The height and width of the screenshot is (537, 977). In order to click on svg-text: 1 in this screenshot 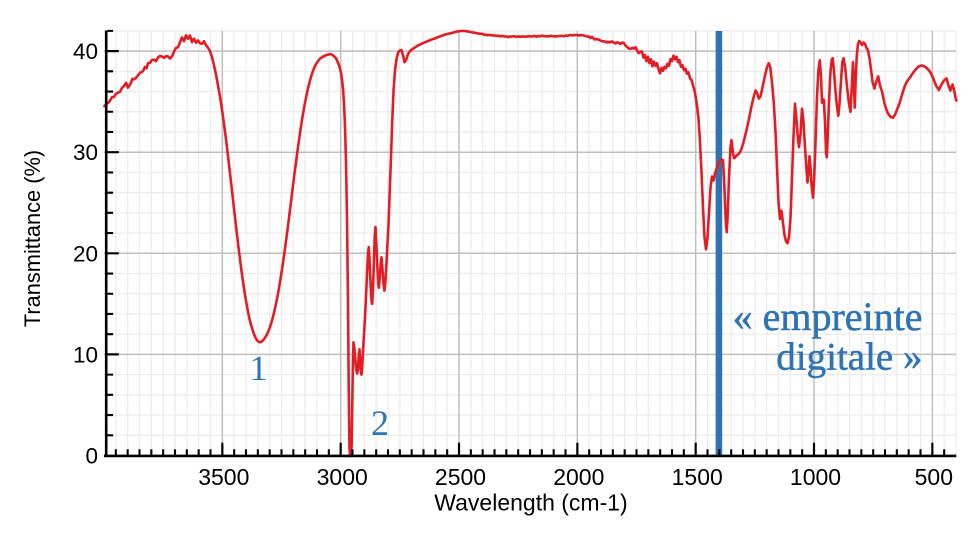, I will do `click(259, 368)`.